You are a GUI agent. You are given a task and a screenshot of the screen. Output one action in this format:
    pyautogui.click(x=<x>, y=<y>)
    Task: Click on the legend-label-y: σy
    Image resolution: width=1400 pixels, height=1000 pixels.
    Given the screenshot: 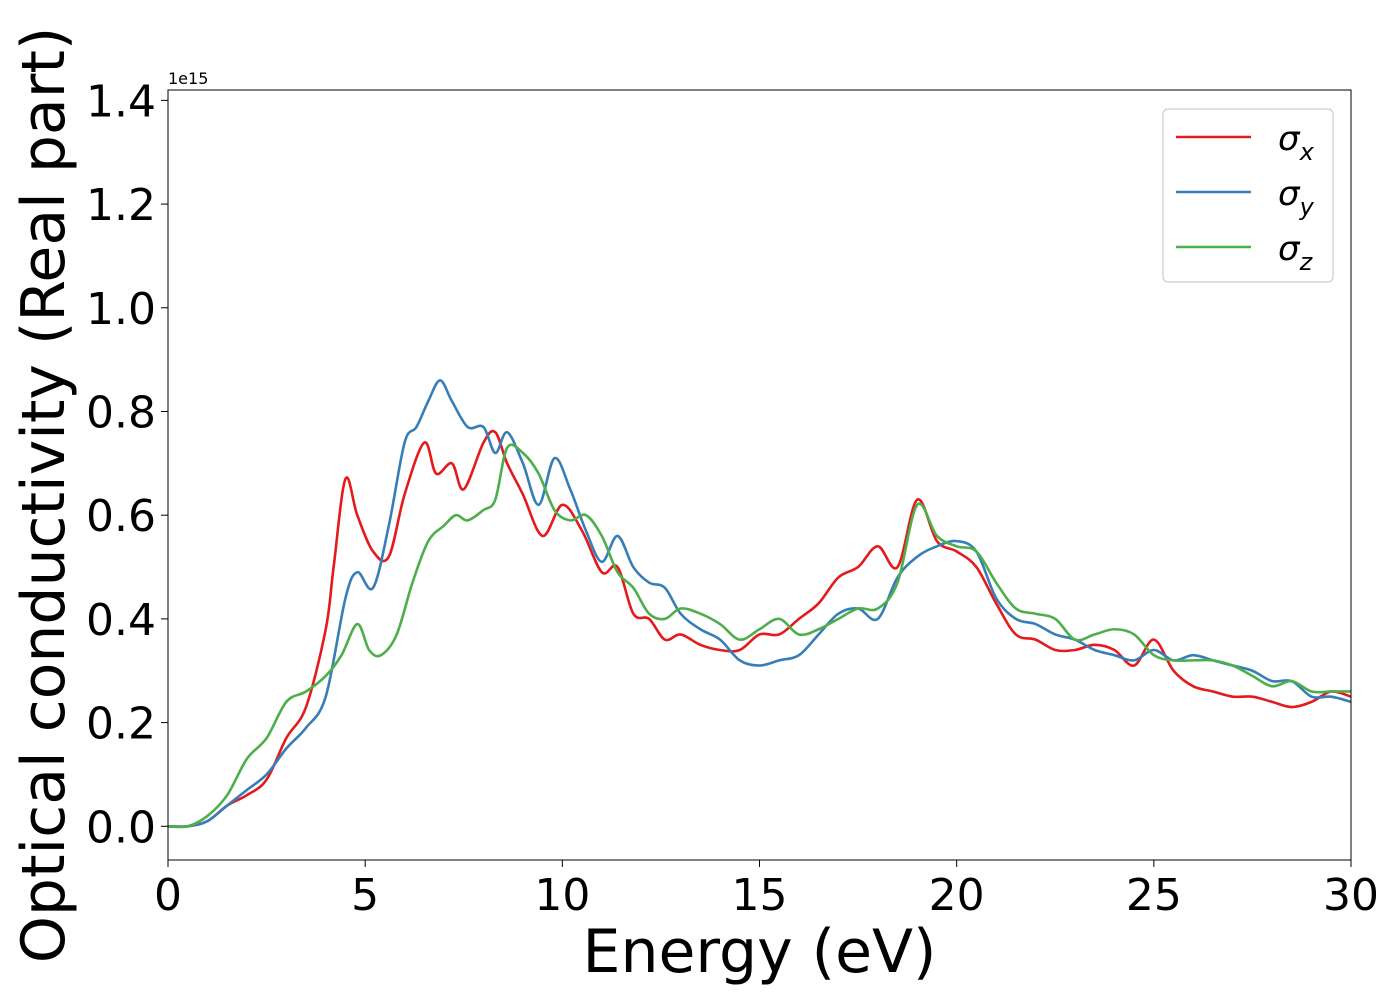 What is the action you would take?
    pyautogui.click(x=1296, y=197)
    